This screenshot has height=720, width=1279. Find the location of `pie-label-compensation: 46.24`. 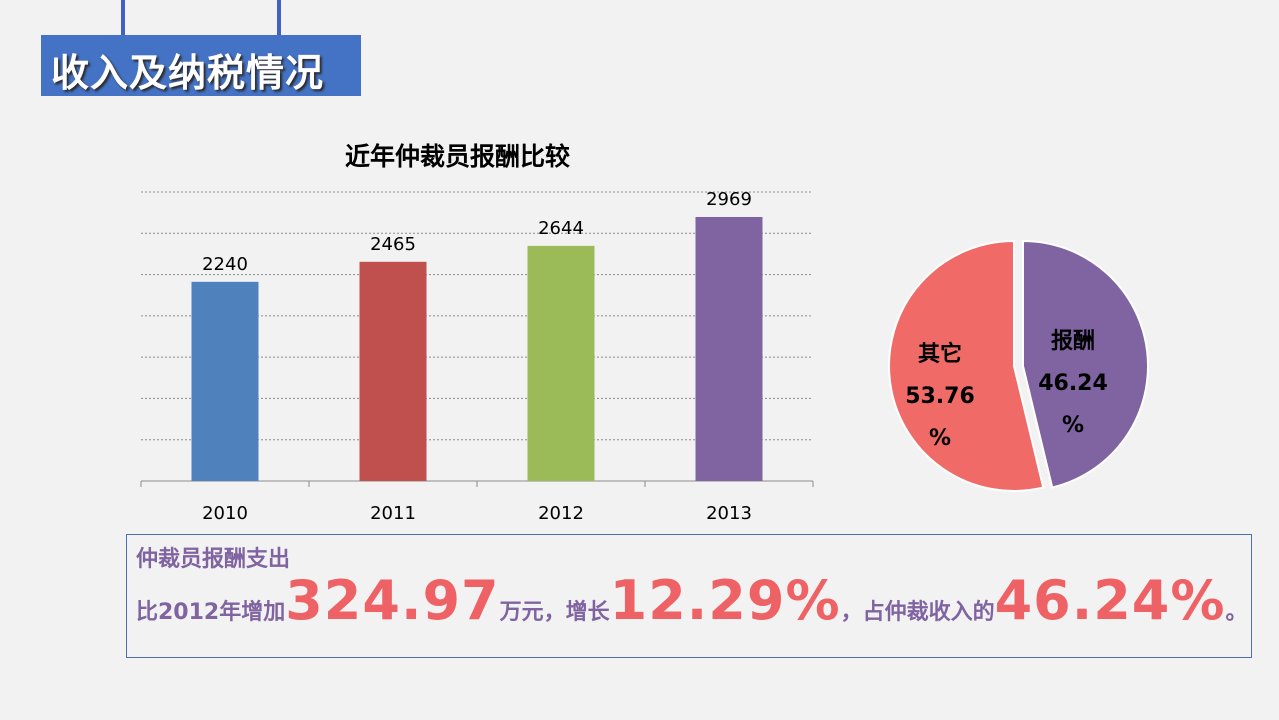

pie-label-compensation: 46.24 is located at coordinates (1073, 383).